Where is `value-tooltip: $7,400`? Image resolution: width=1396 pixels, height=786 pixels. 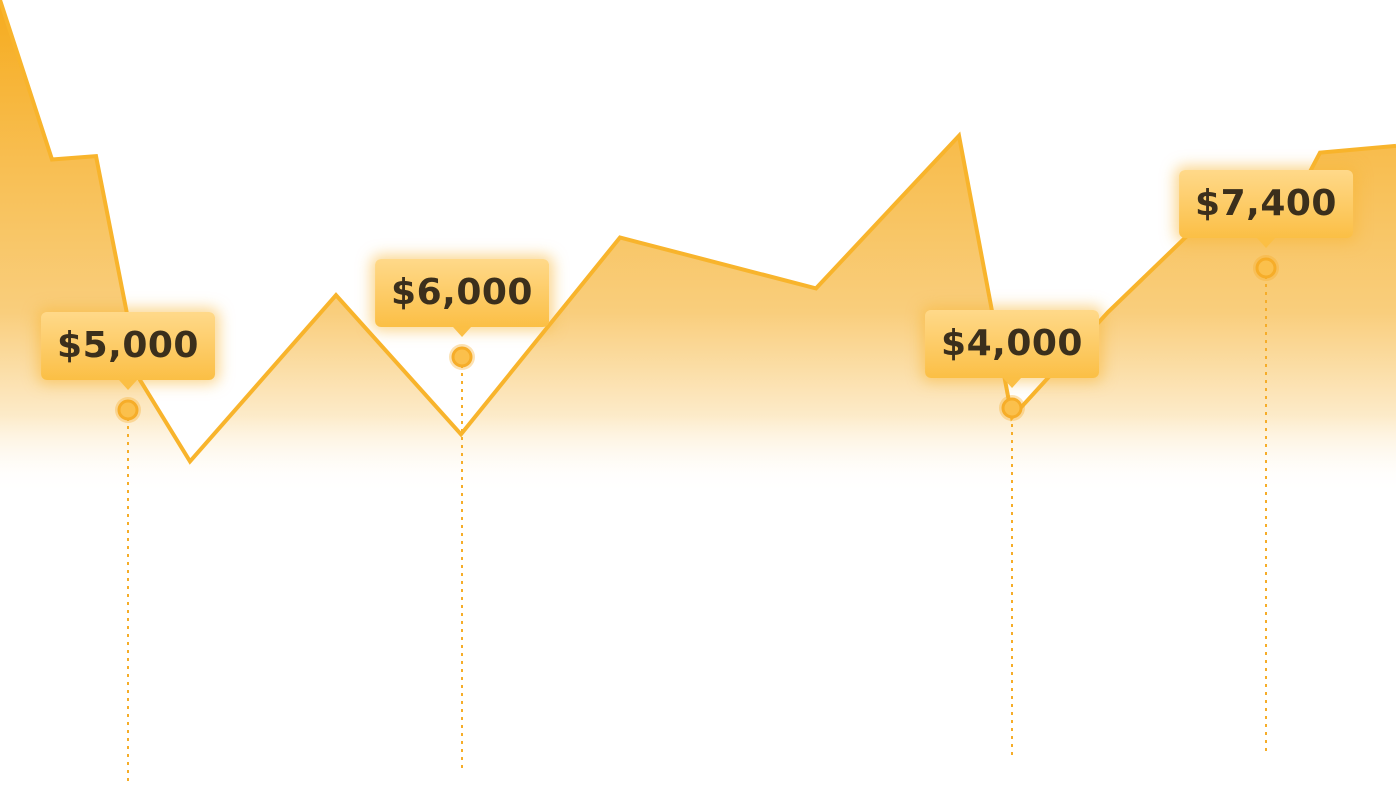
value-tooltip: $7,400 is located at coordinates (1266, 209).